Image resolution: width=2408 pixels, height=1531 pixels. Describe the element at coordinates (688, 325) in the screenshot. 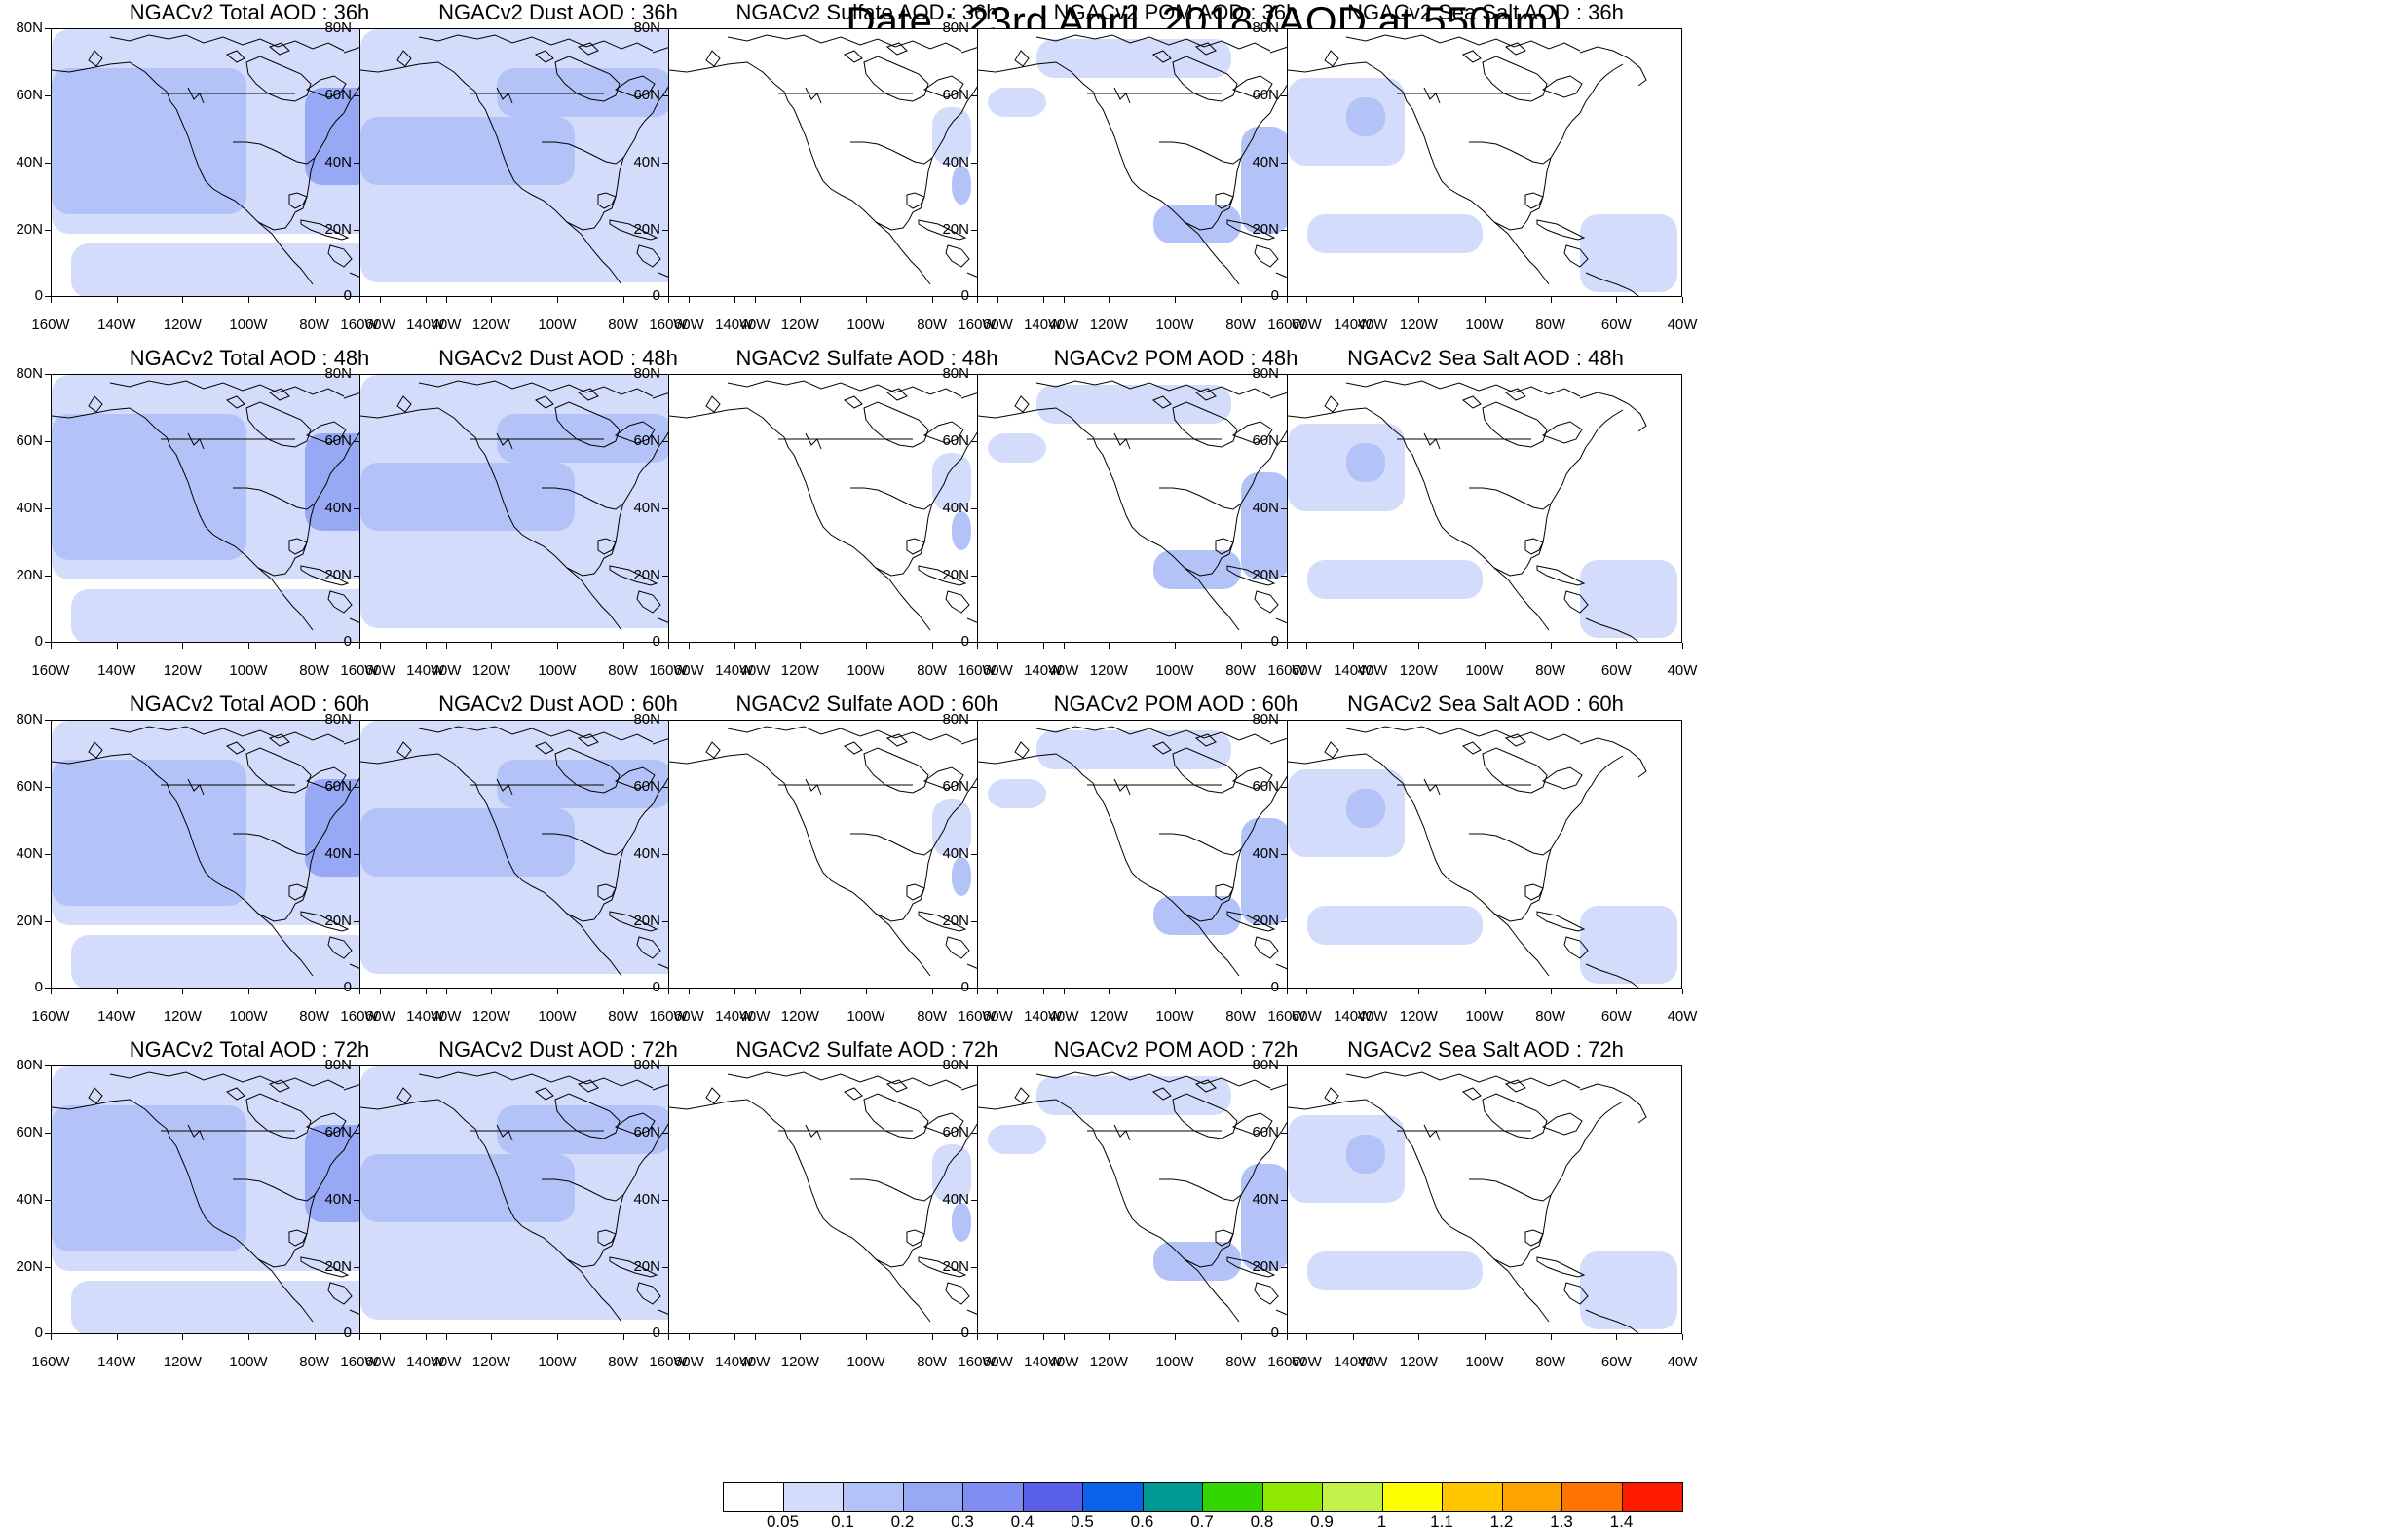

I see `lon-tick-label: 60W` at that location.